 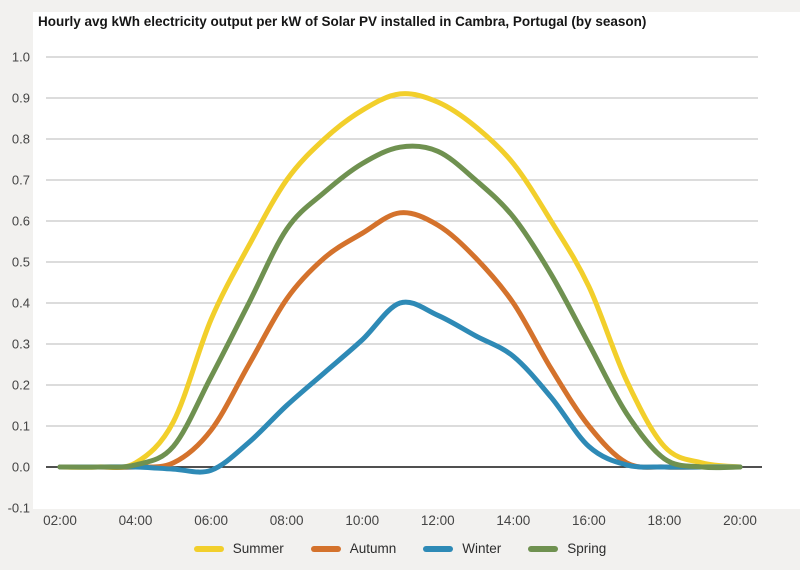 I want to click on legend-item-summer: Summer, so click(x=238, y=548).